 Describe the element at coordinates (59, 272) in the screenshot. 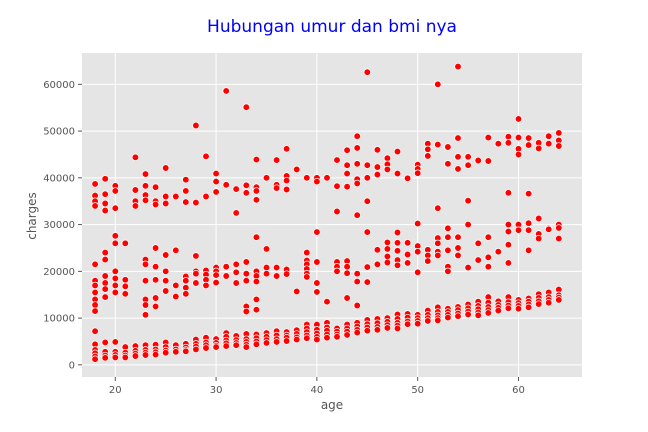

I see `y-tick-label: 20000` at that location.